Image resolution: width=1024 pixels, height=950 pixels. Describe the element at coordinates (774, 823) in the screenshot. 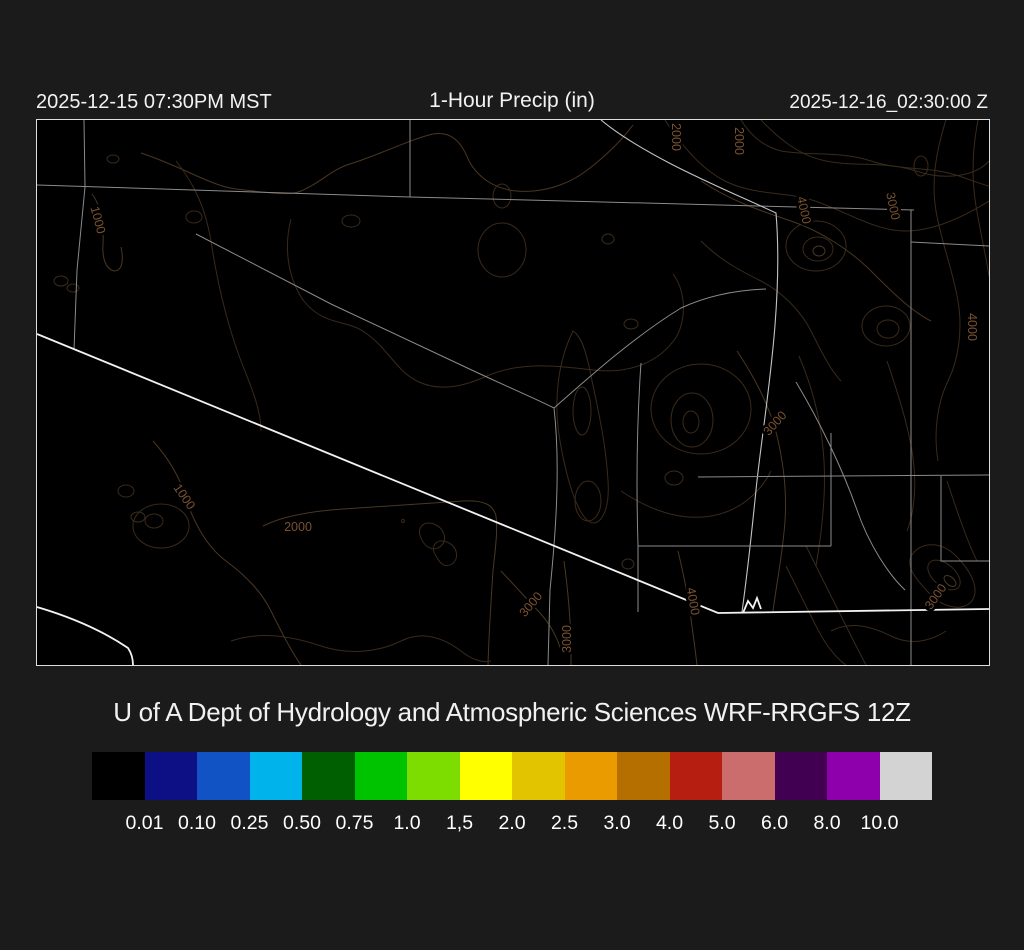

I see `colorbar-label: 6.0` at that location.